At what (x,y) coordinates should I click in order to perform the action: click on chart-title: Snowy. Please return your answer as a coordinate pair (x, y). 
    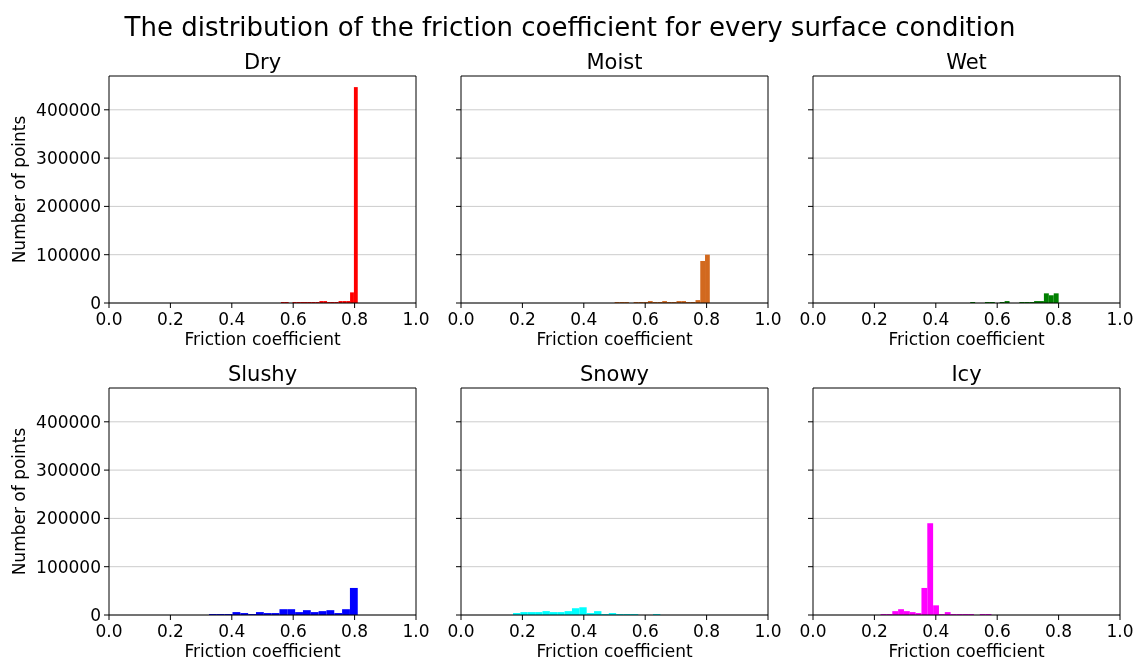
    Looking at the image, I should click on (614, 374).